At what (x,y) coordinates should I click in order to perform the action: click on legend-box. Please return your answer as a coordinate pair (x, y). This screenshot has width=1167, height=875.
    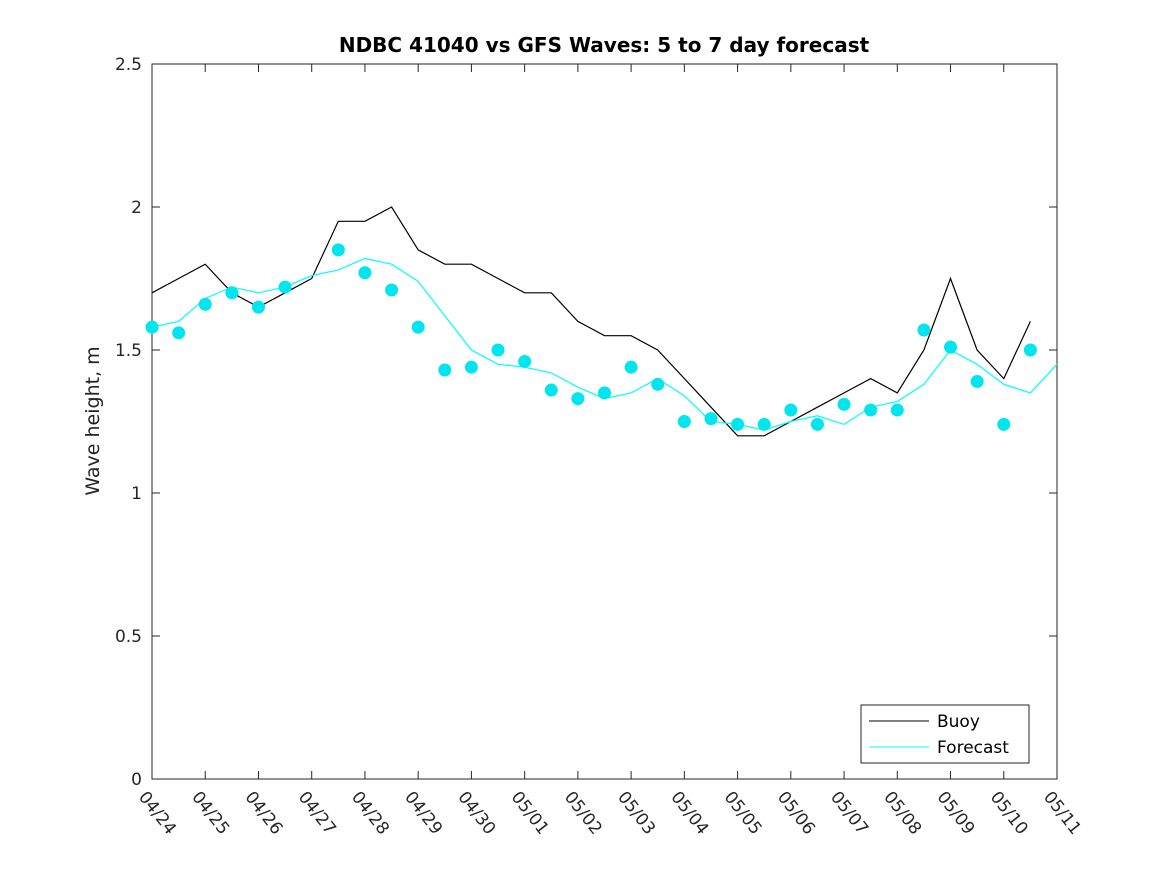
    Looking at the image, I should click on (945, 734).